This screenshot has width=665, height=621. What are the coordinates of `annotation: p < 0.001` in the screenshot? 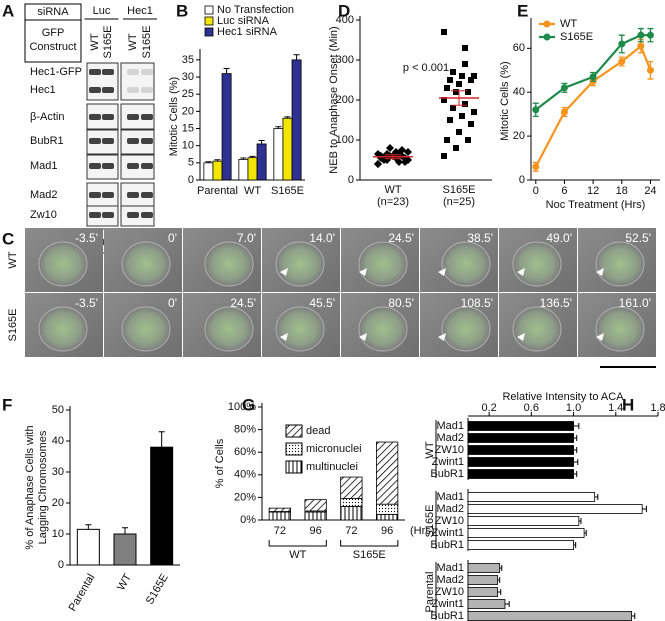 It's located at (426, 68).